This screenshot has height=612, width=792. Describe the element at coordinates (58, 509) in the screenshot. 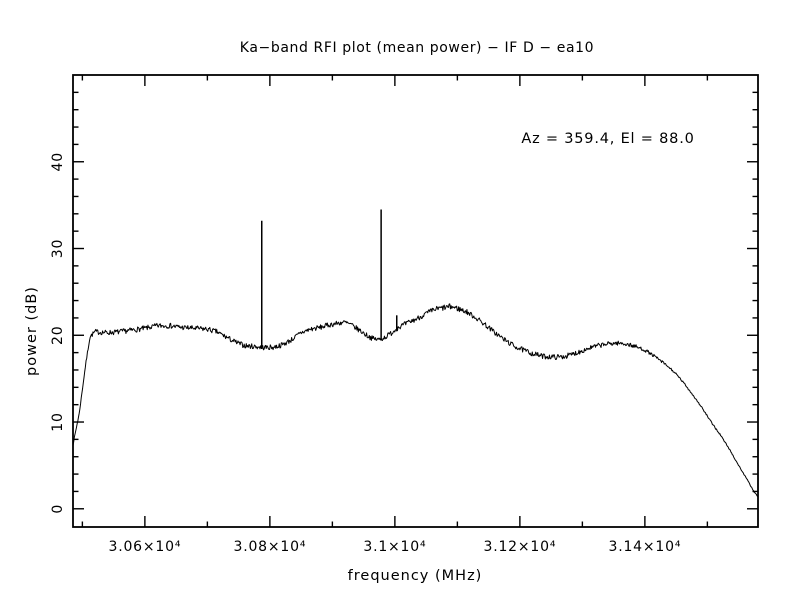

I see `y-tick-label: 0` at that location.